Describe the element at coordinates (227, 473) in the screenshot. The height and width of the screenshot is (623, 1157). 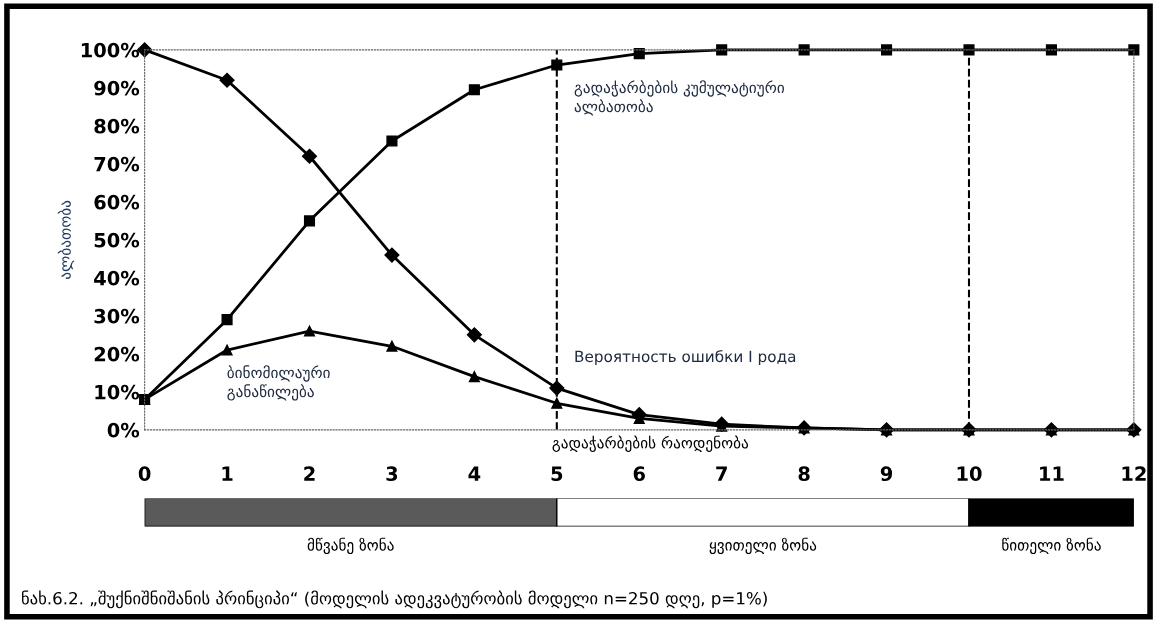
I see `x-tick-label: 1` at that location.